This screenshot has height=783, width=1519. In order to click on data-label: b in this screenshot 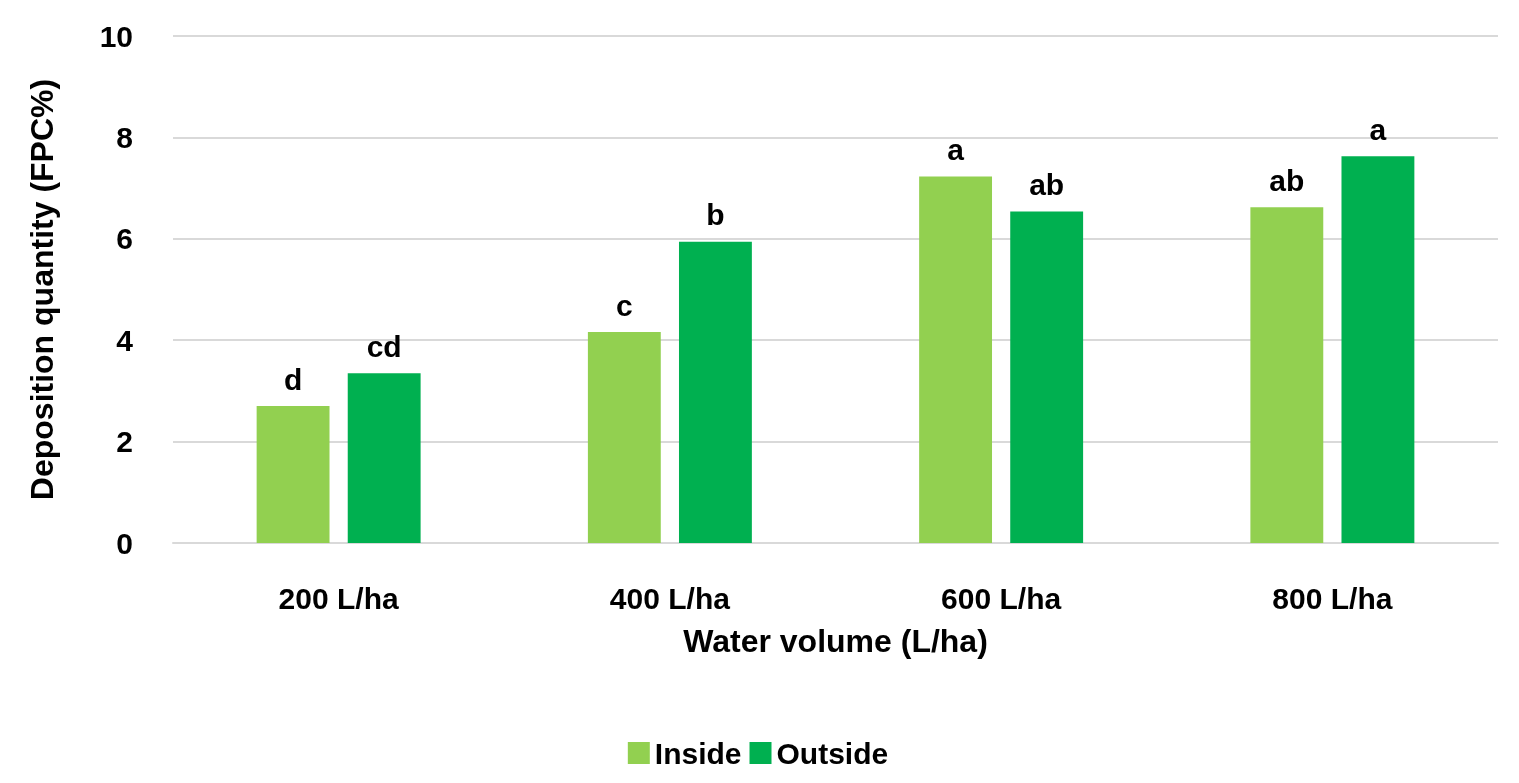, I will do `click(715, 215)`.